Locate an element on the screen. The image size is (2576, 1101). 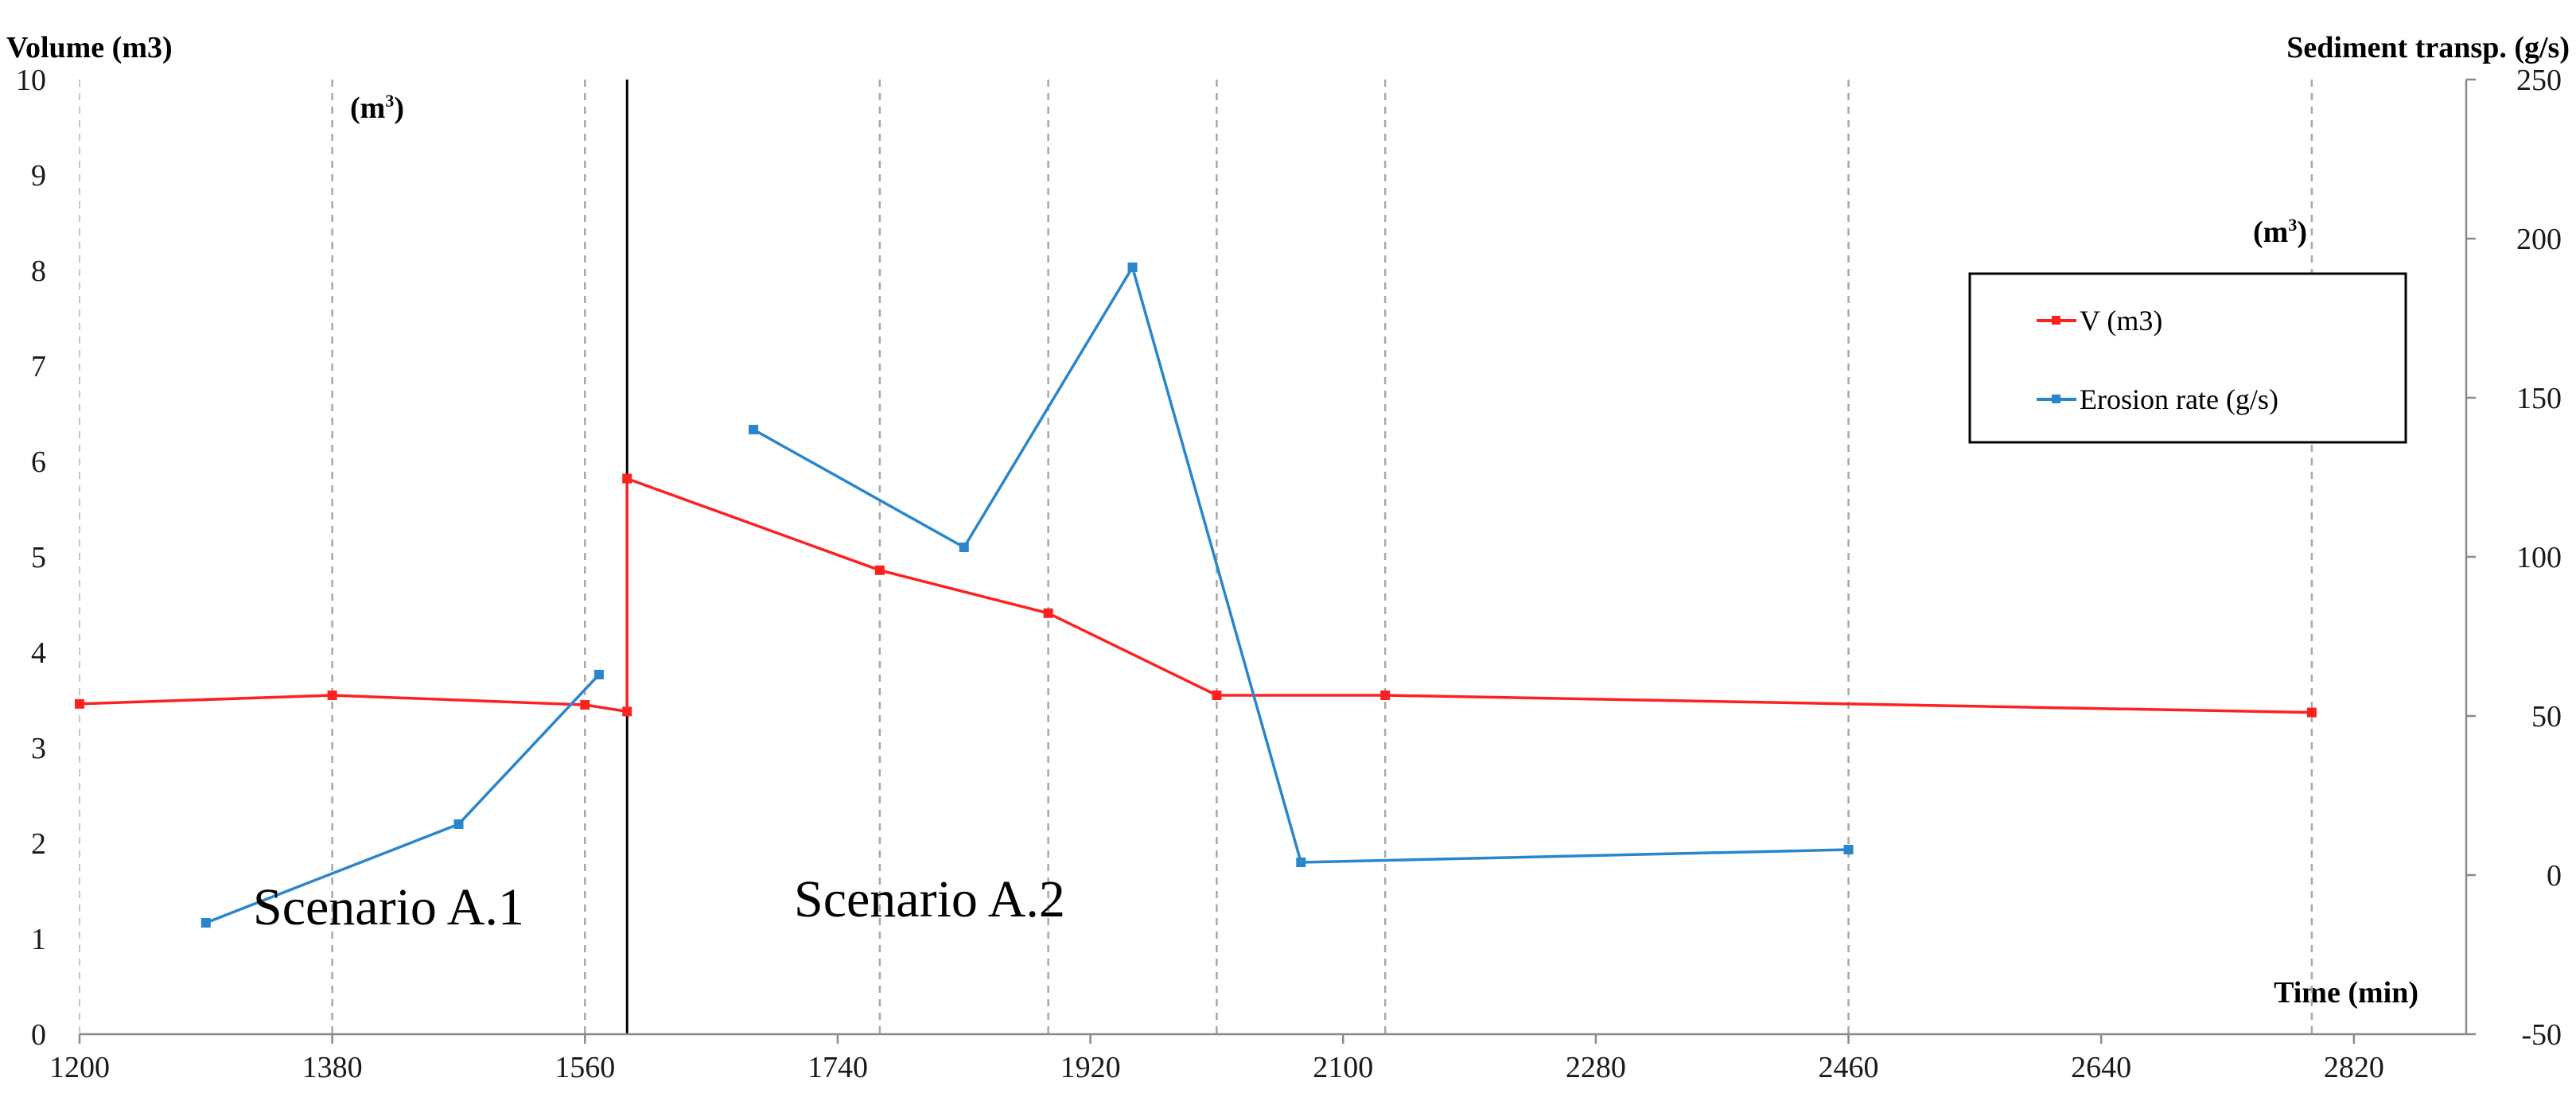
x-tick-label-5: 2100 is located at coordinates (1343, 1067).